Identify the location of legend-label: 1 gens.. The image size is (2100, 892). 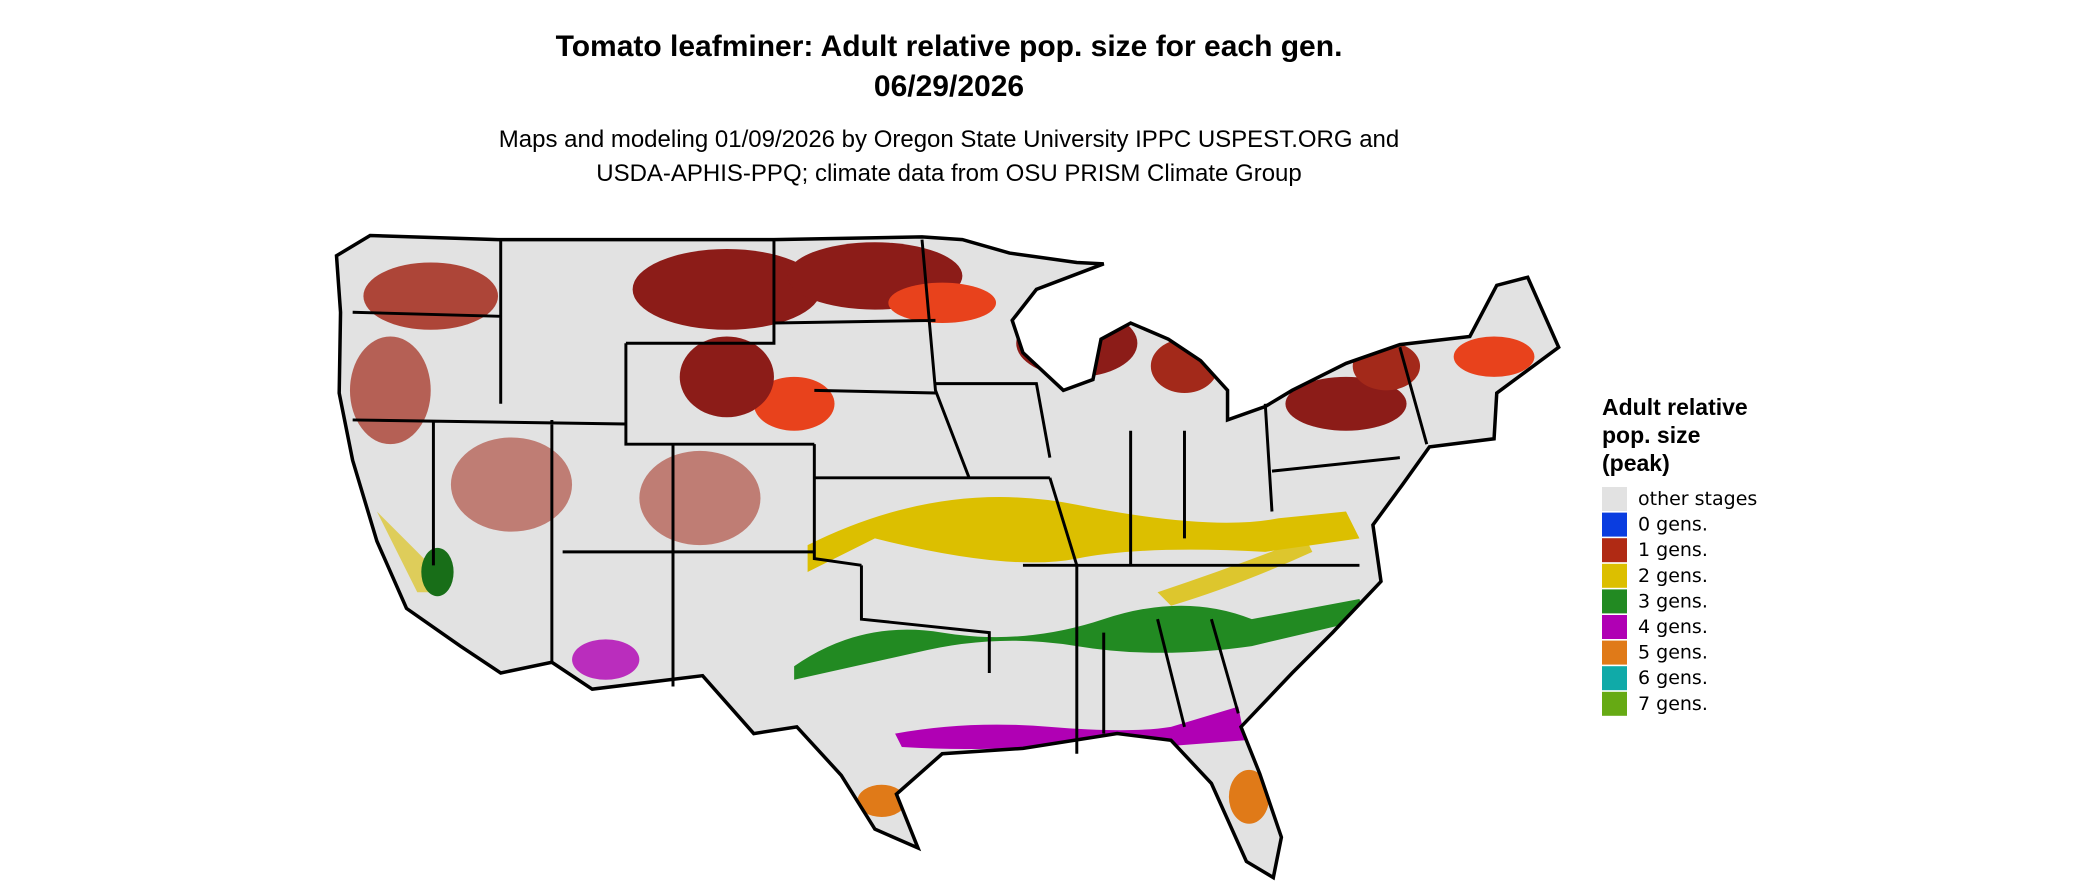
(1673, 550).